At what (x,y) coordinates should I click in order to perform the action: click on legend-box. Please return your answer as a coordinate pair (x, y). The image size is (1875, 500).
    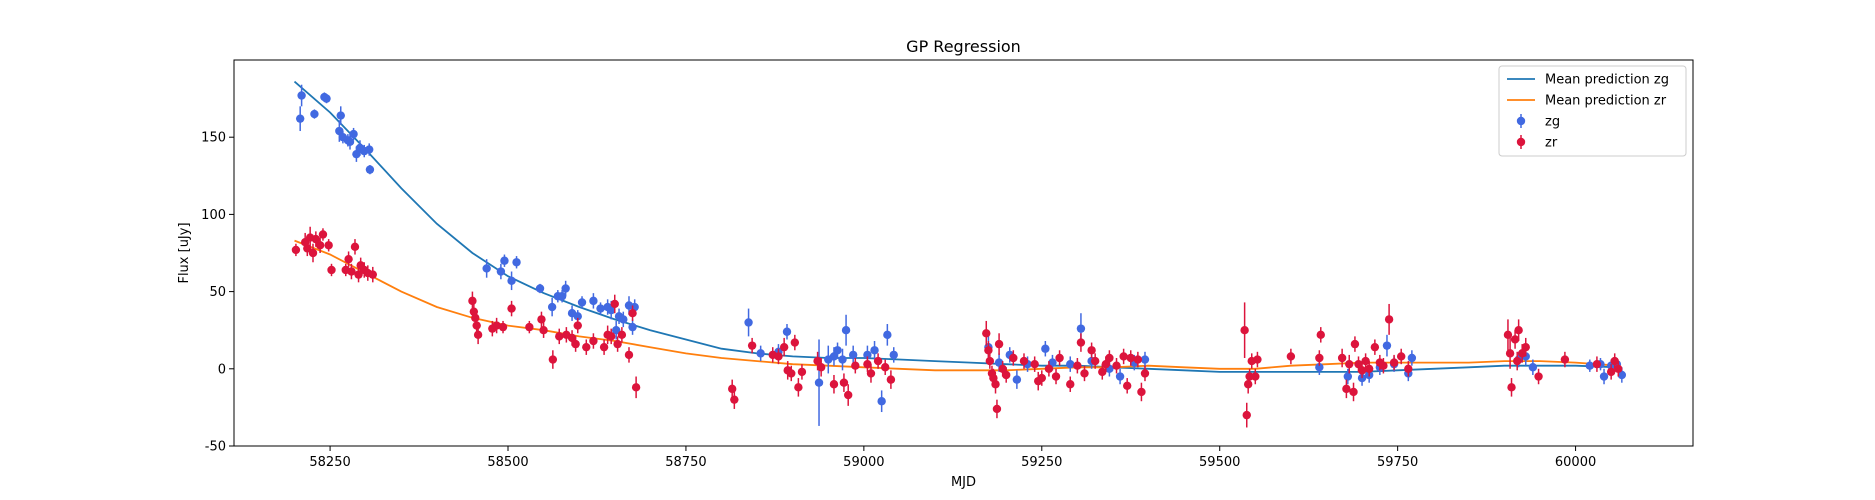
    Looking at the image, I should click on (1592, 111).